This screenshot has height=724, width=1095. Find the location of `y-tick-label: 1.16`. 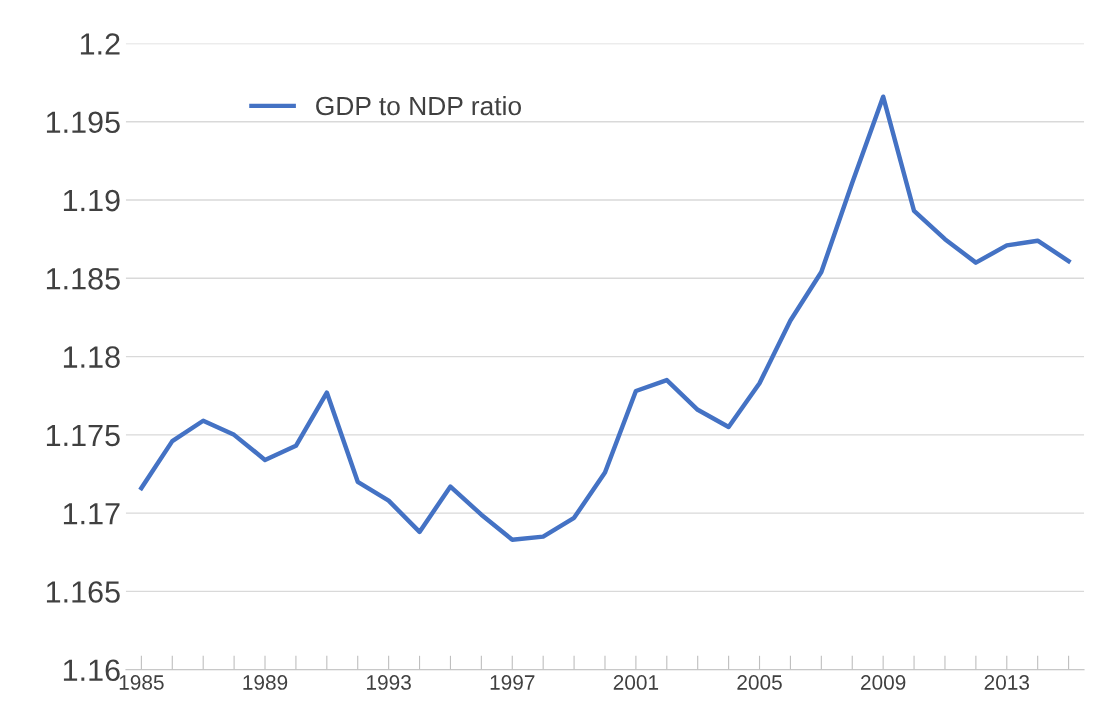

y-tick-label: 1.16 is located at coordinates (91, 670).